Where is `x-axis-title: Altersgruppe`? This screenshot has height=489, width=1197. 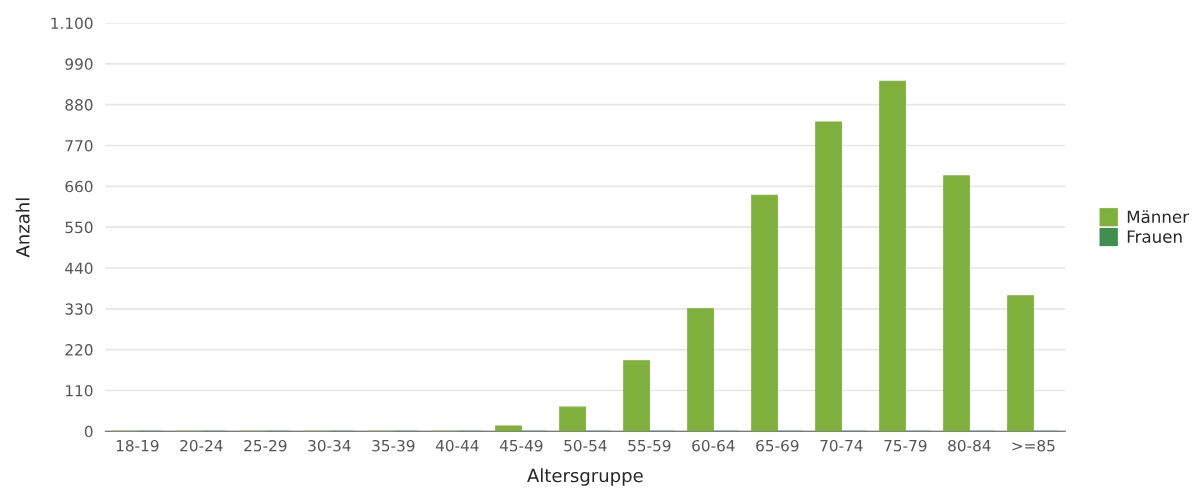
x-axis-title: Altersgruppe is located at coordinates (585, 477).